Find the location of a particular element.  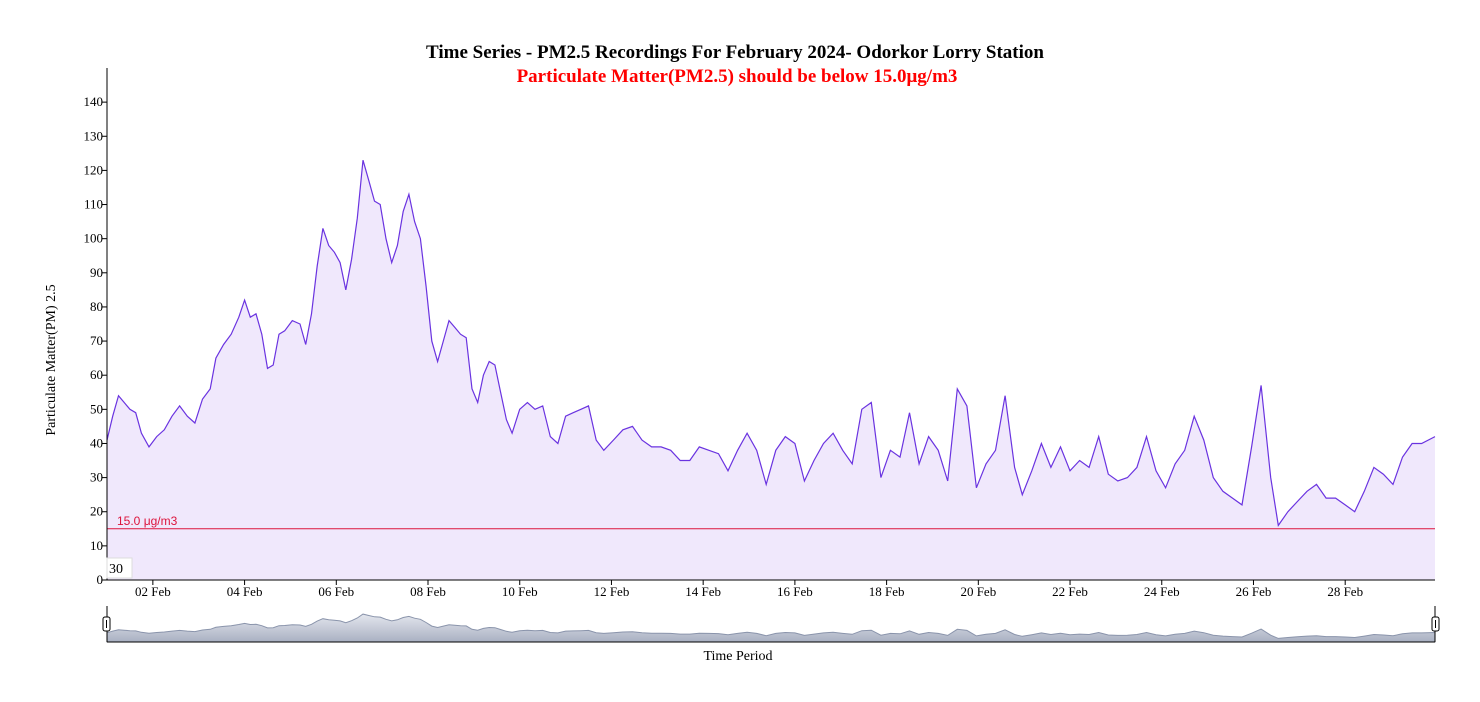

x-tick: 12 Feb is located at coordinates (612, 589).